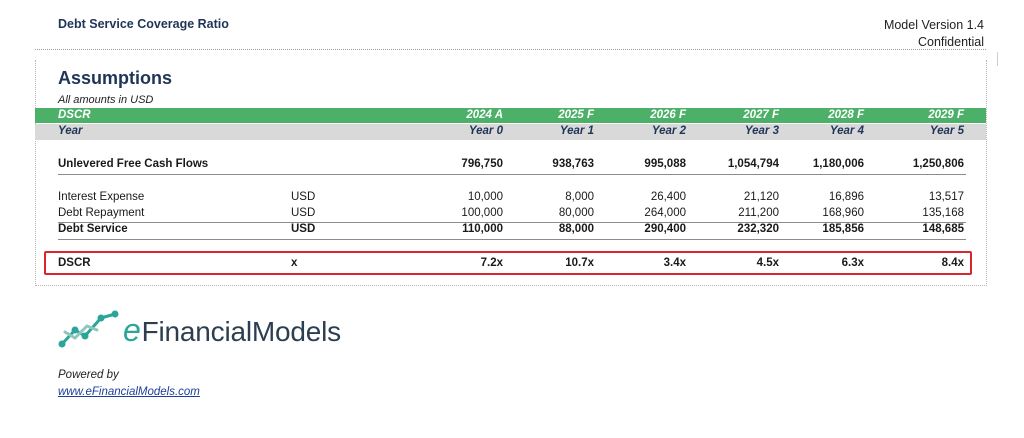  Describe the element at coordinates (758, 229) in the screenshot. I see `table-cell: 232,320` at that location.